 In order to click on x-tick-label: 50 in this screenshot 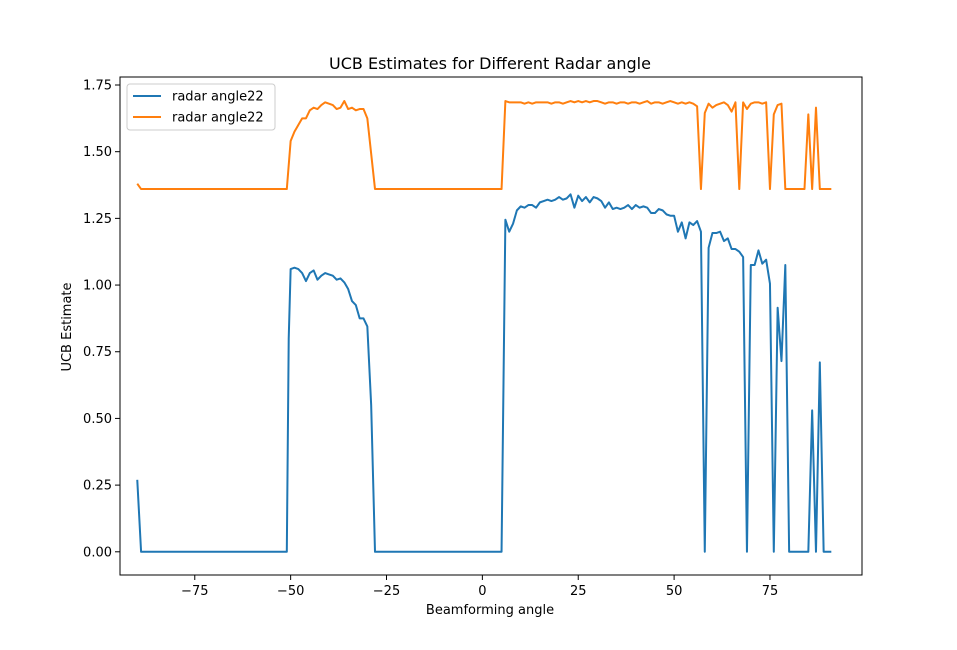, I will do `click(674, 591)`.